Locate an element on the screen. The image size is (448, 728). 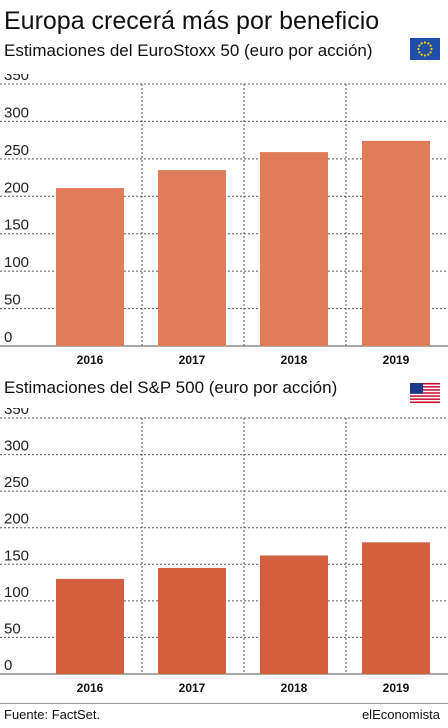
eu-ytick-label: 200 is located at coordinates (16, 187).